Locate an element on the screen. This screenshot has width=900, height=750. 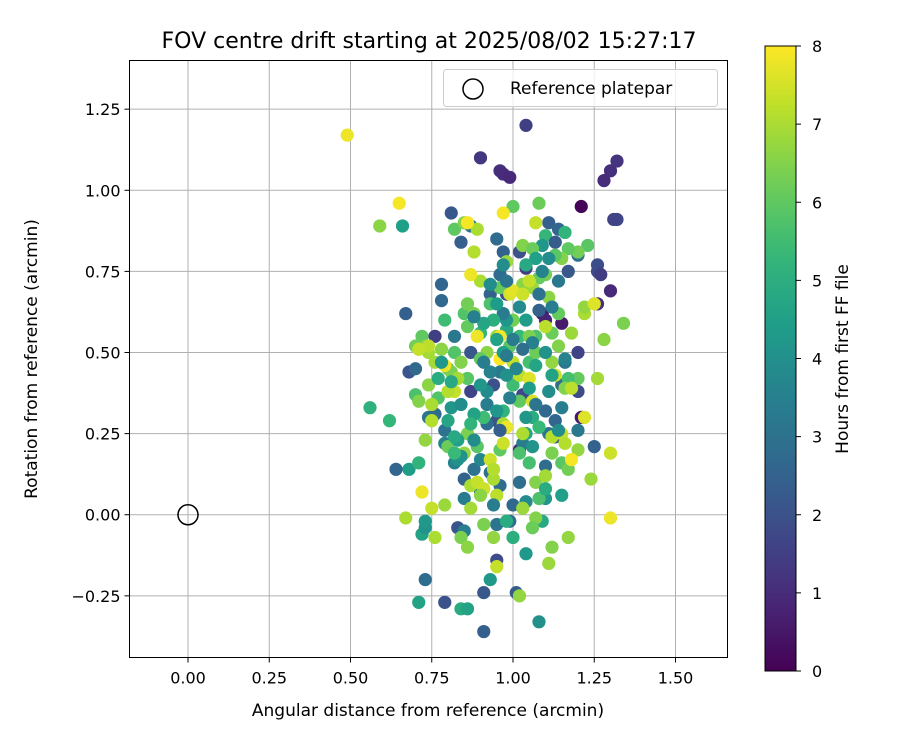
colorbar-tick-label: 8 is located at coordinates (817, 46).